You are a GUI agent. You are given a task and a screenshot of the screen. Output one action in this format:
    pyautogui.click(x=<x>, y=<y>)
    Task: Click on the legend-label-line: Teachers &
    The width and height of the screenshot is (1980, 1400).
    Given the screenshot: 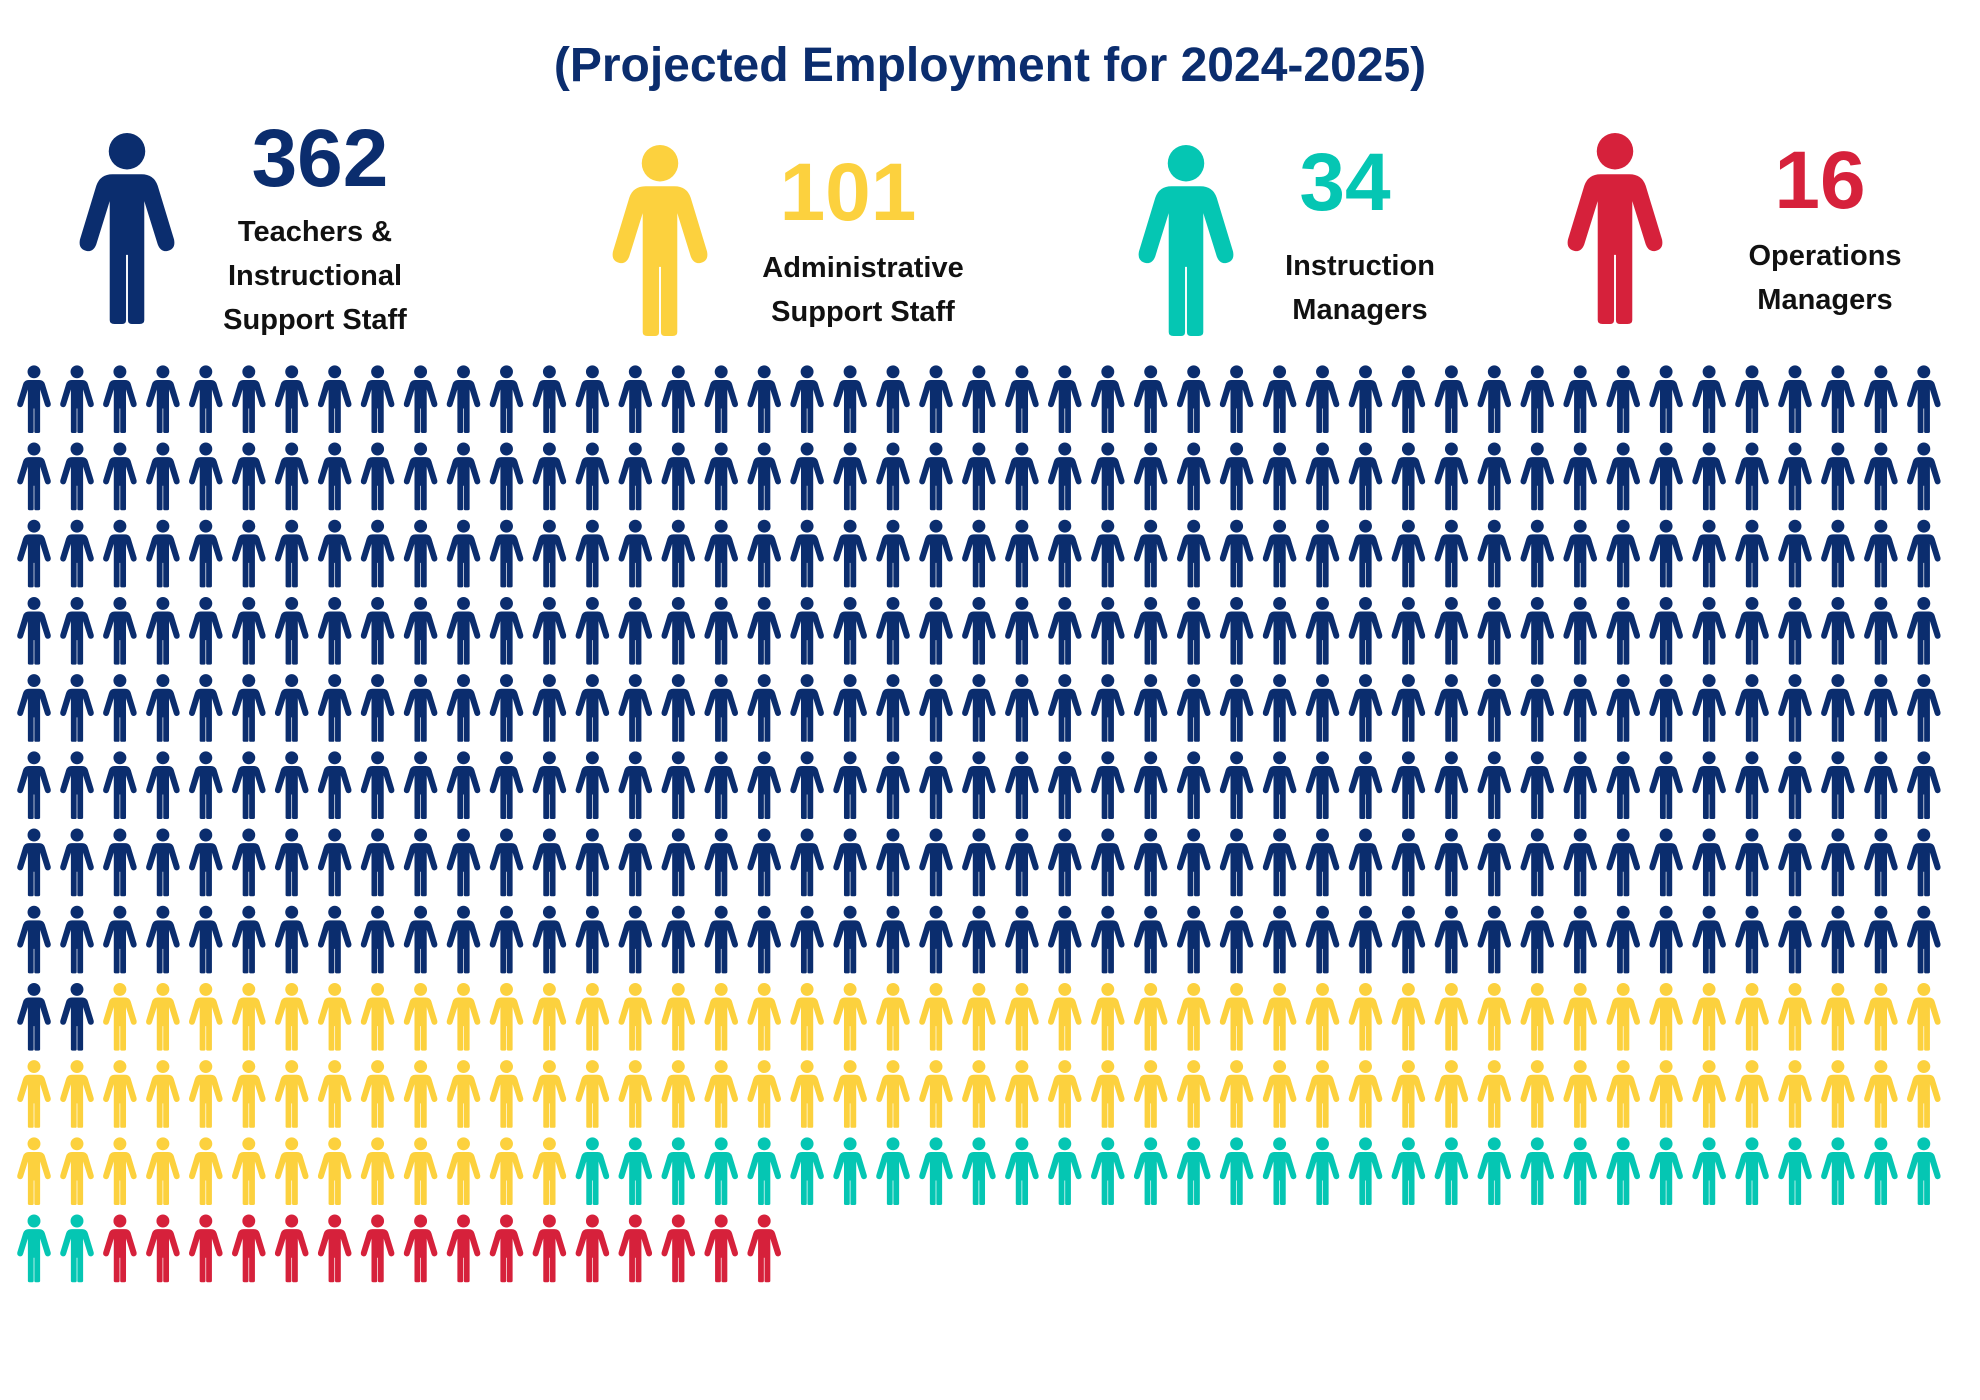 What is the action you would take?
    pyautogui.click(x=315, y=232)
    